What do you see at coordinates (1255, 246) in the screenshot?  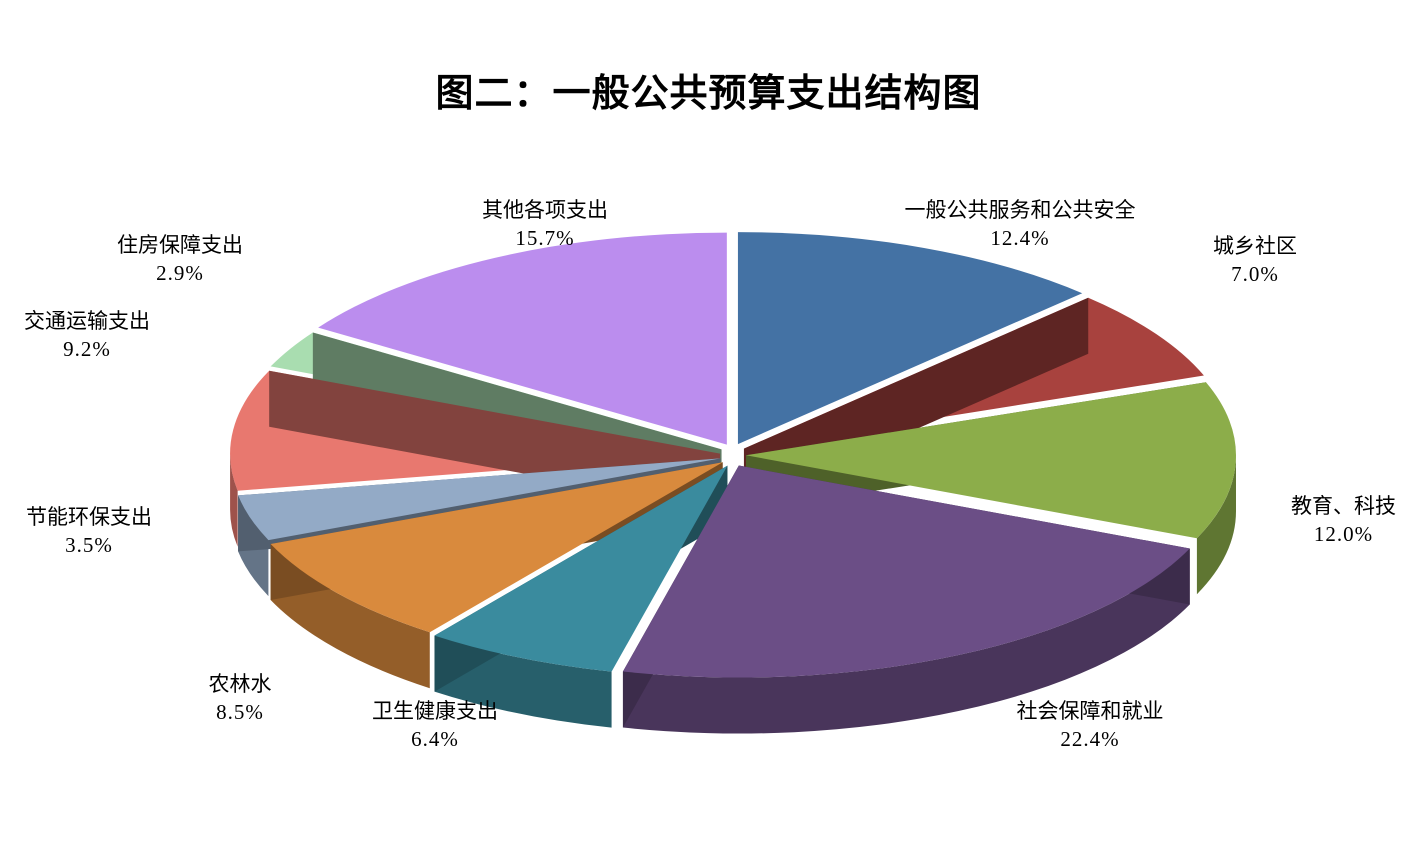 I see `pie-label-name: 城乡社区` at bounding box center [1255, 246].